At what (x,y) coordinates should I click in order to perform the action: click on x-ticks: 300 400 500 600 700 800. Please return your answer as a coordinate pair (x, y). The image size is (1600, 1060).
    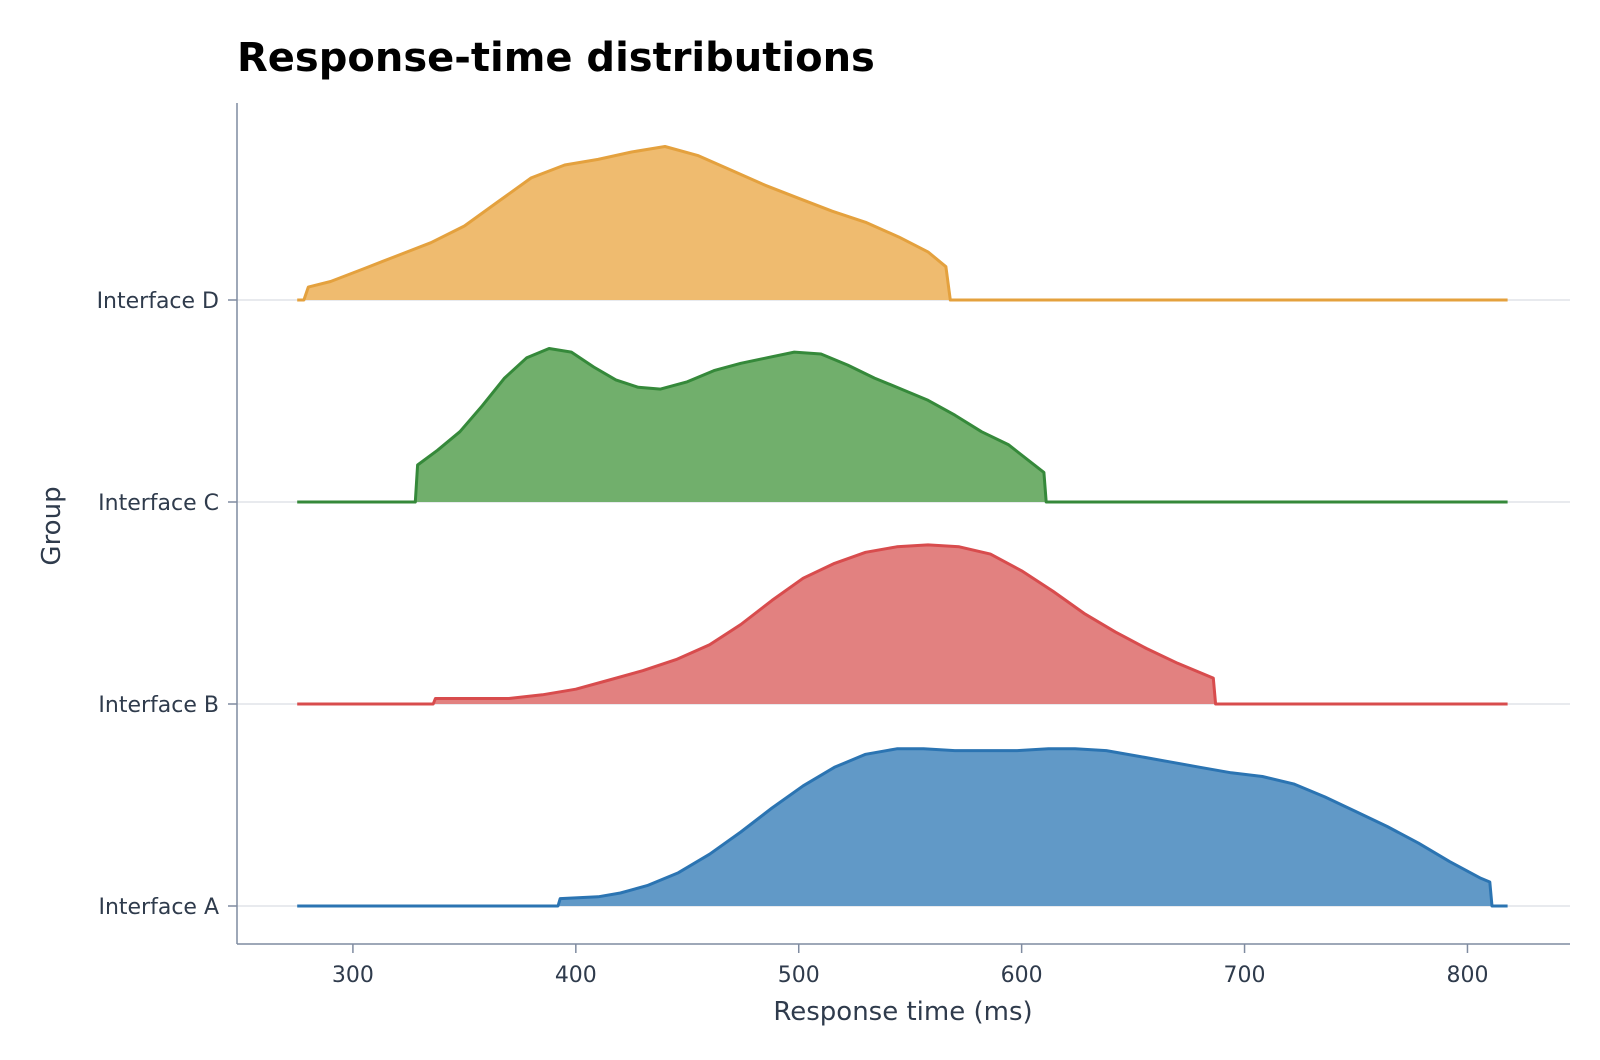
    Looking at the image, I should click on (910, 966).